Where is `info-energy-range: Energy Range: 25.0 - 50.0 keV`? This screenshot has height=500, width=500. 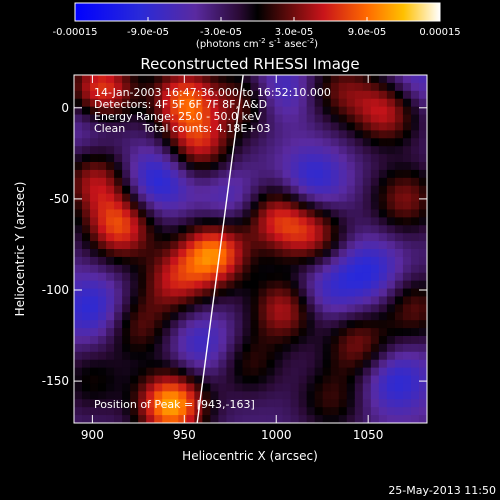 info-energy-range: Energy Range: 25.0 - 50.0 keV is located at coordinates (178, 116).